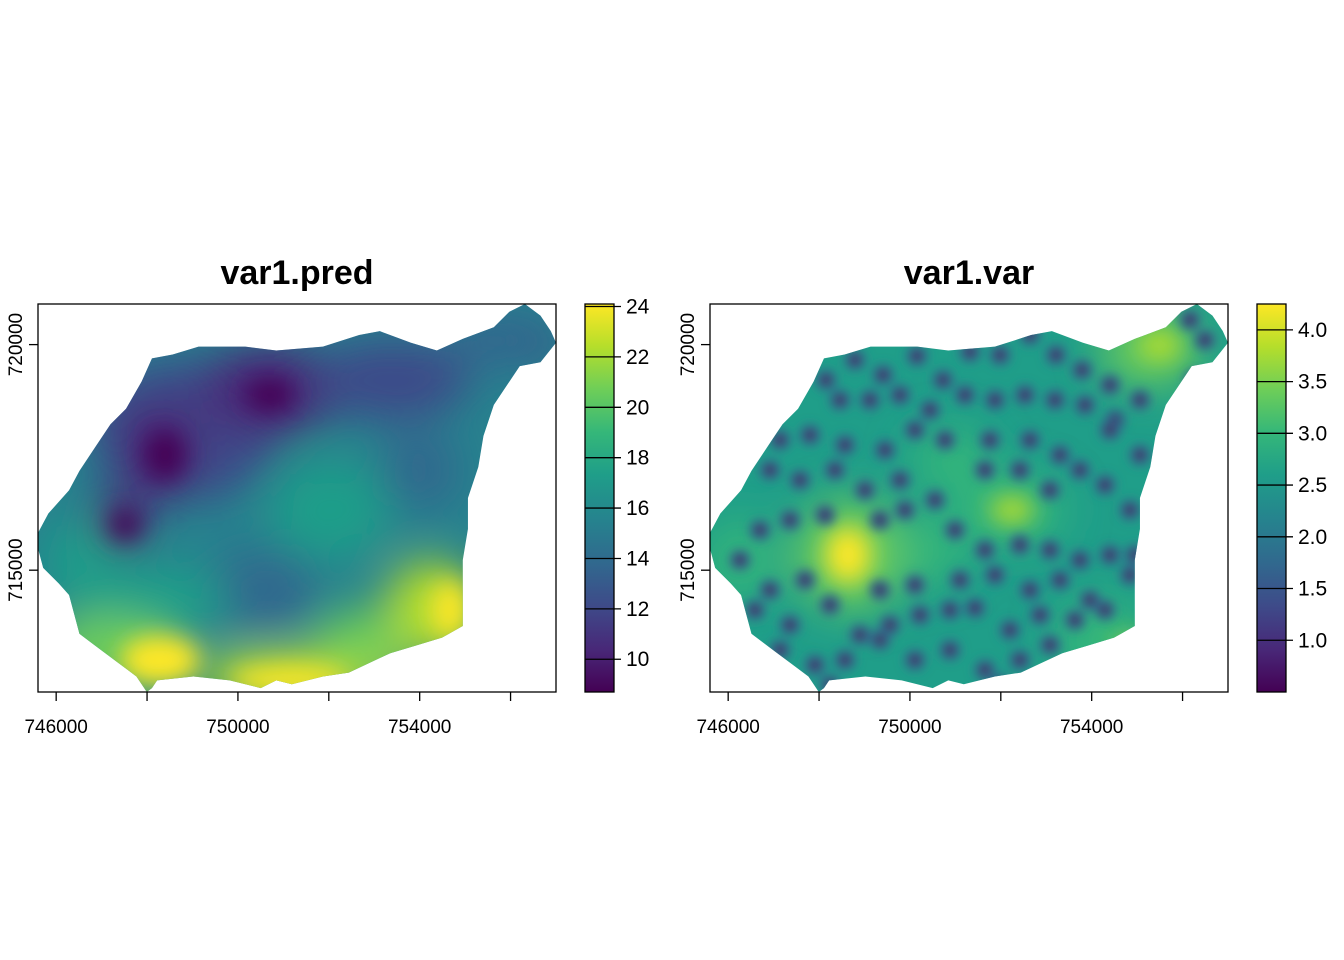 Image resolution: width=1344 pixels, height=960 pixels. What do you see at coordinates (637, 357) in the screenshot?
I see `colorbar-tick-label: 22` at bounding box center [637, 357].